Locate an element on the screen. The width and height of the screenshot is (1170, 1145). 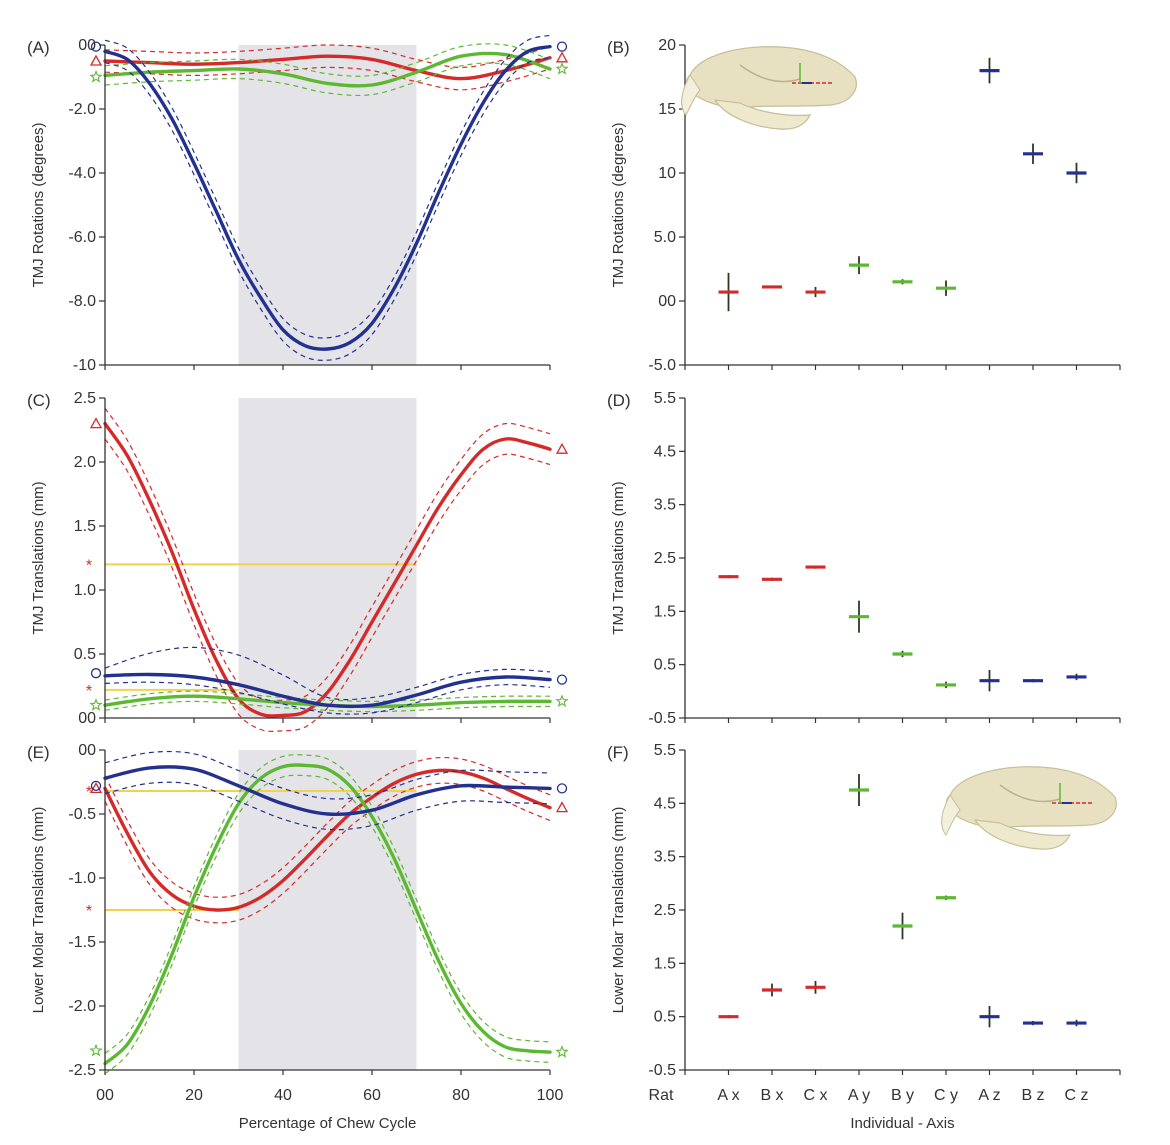
y-tick-label: -2.5 is located at coordinates (82, 1070).